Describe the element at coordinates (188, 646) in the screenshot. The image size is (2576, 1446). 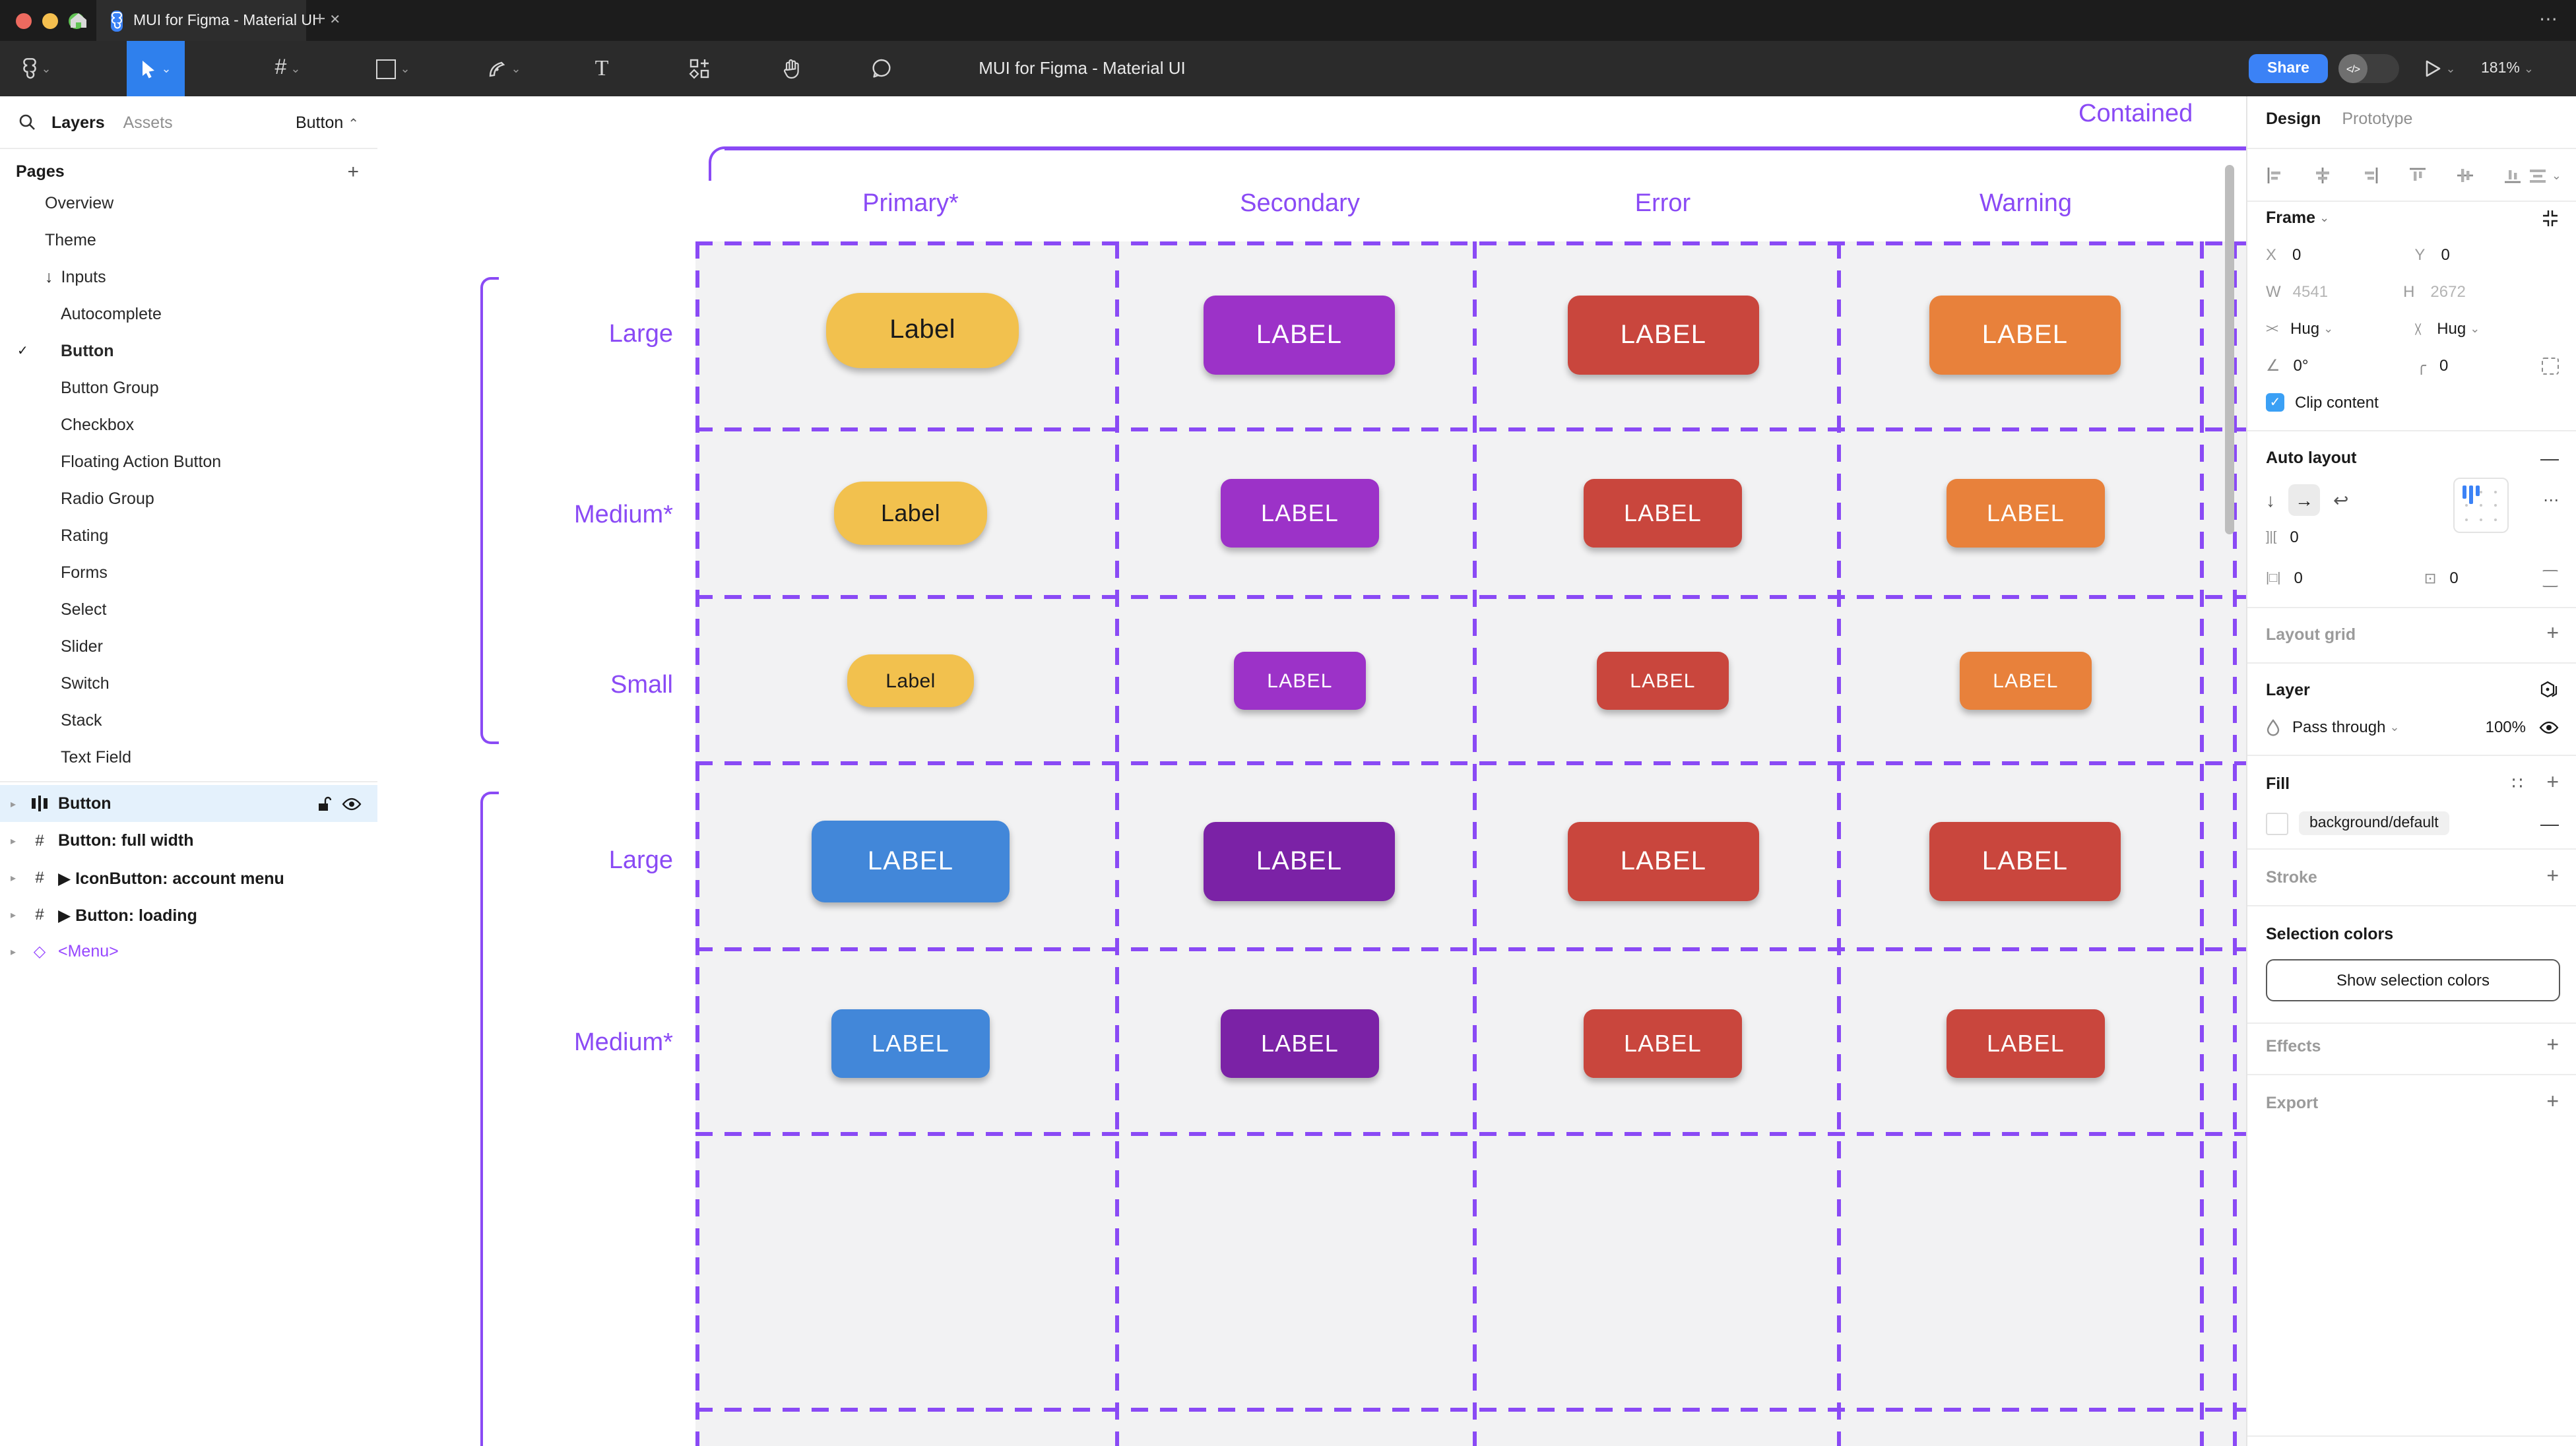
I see `page-item: Slider` at that location.